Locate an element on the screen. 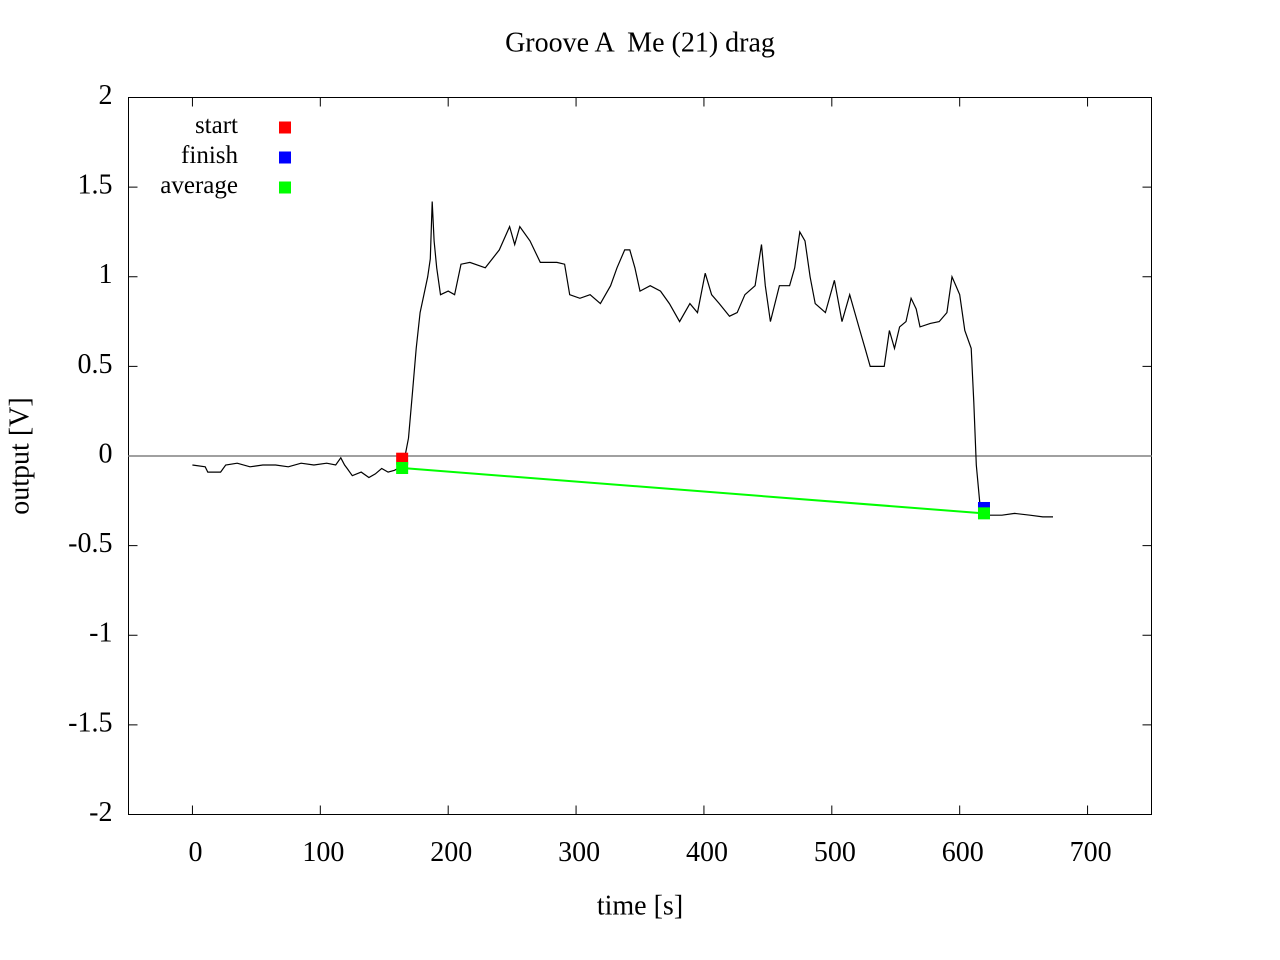 This screenshot has width=1280, height=960. x-tick-label: 300 is located at coordinates (579, 852).